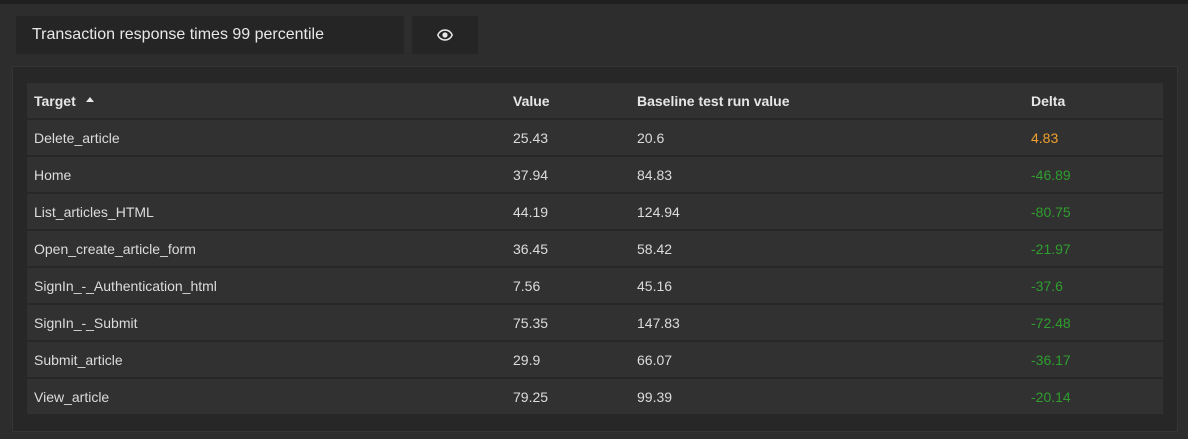 The image size is (1188, 439). What do you see at coordinates (1051, 322) in the screenshot?
I see `cell-delta: -72.48` at bounding box center [1051, 322].